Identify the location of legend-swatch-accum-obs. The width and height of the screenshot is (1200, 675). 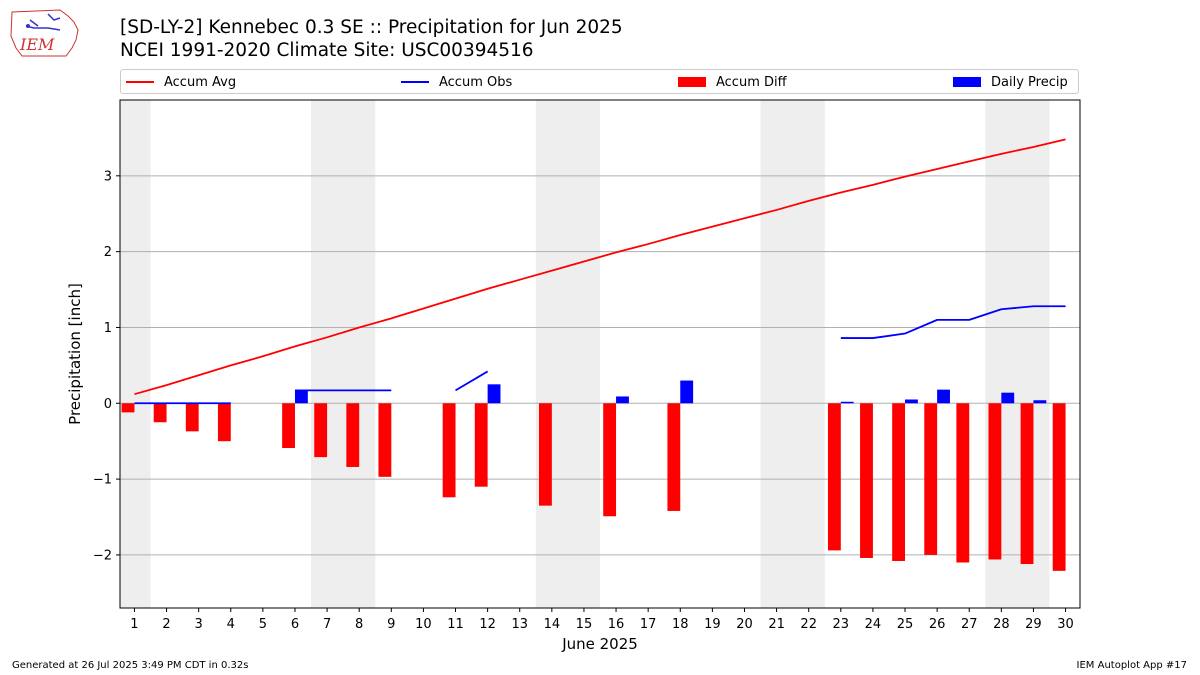
(415, 82).